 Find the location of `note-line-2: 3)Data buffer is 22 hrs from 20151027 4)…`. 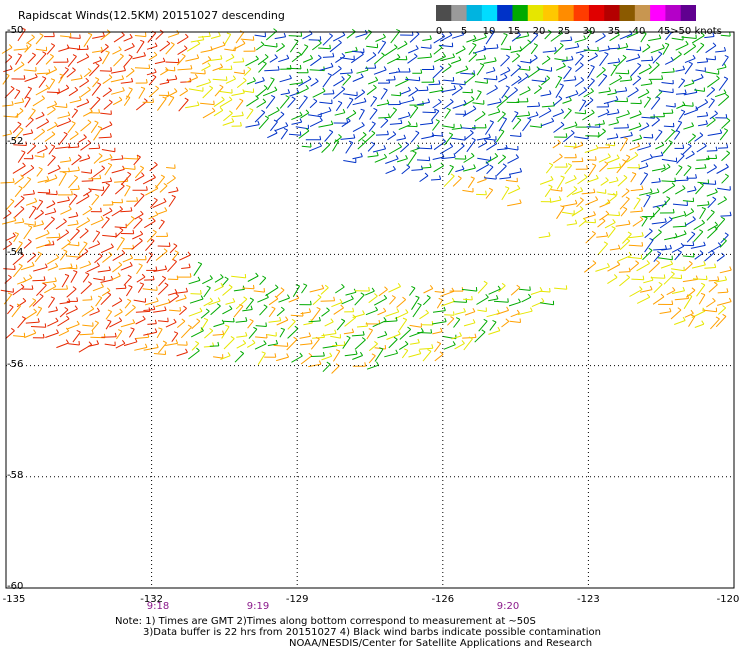

note-line-2: 3)Data buffer is 22 hrs from 20151027 4)… is located at coordinates (372, 632).